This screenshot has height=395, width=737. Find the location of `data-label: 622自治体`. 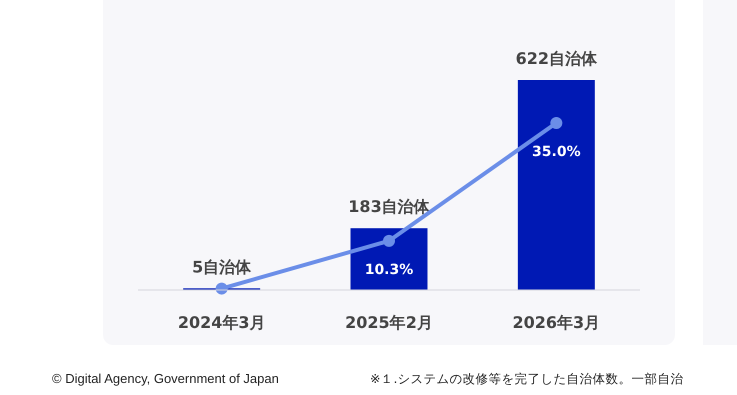

data-label: 622自治体 is located at coordinates (557, 58).